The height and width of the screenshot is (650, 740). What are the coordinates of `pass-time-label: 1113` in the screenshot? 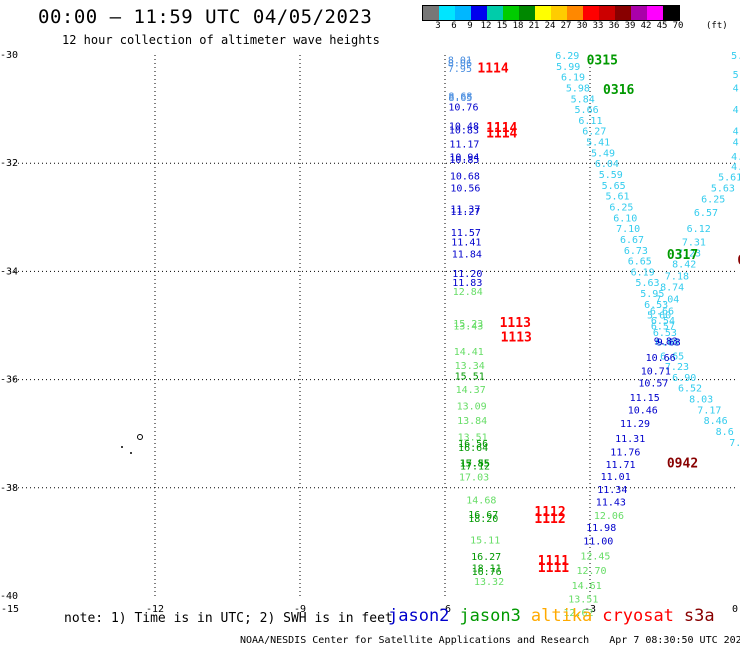 It's located at (516, 337).